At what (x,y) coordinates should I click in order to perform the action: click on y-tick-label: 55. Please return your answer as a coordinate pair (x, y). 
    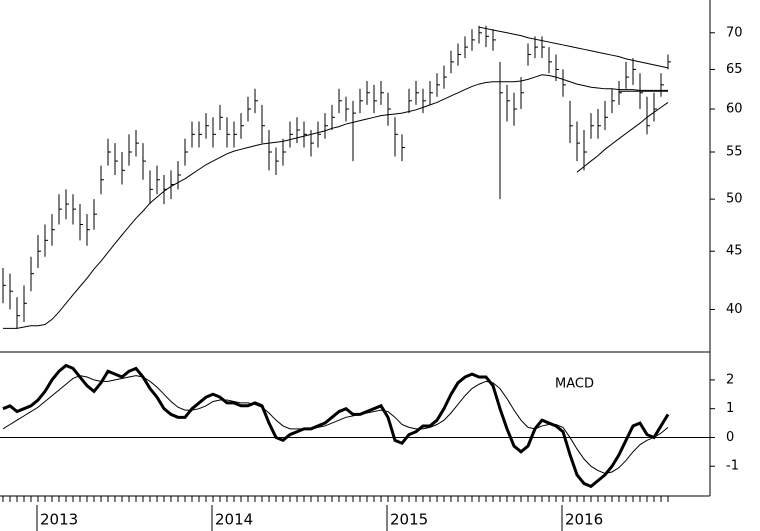
    Looking at the image, I should click on (734, 152).